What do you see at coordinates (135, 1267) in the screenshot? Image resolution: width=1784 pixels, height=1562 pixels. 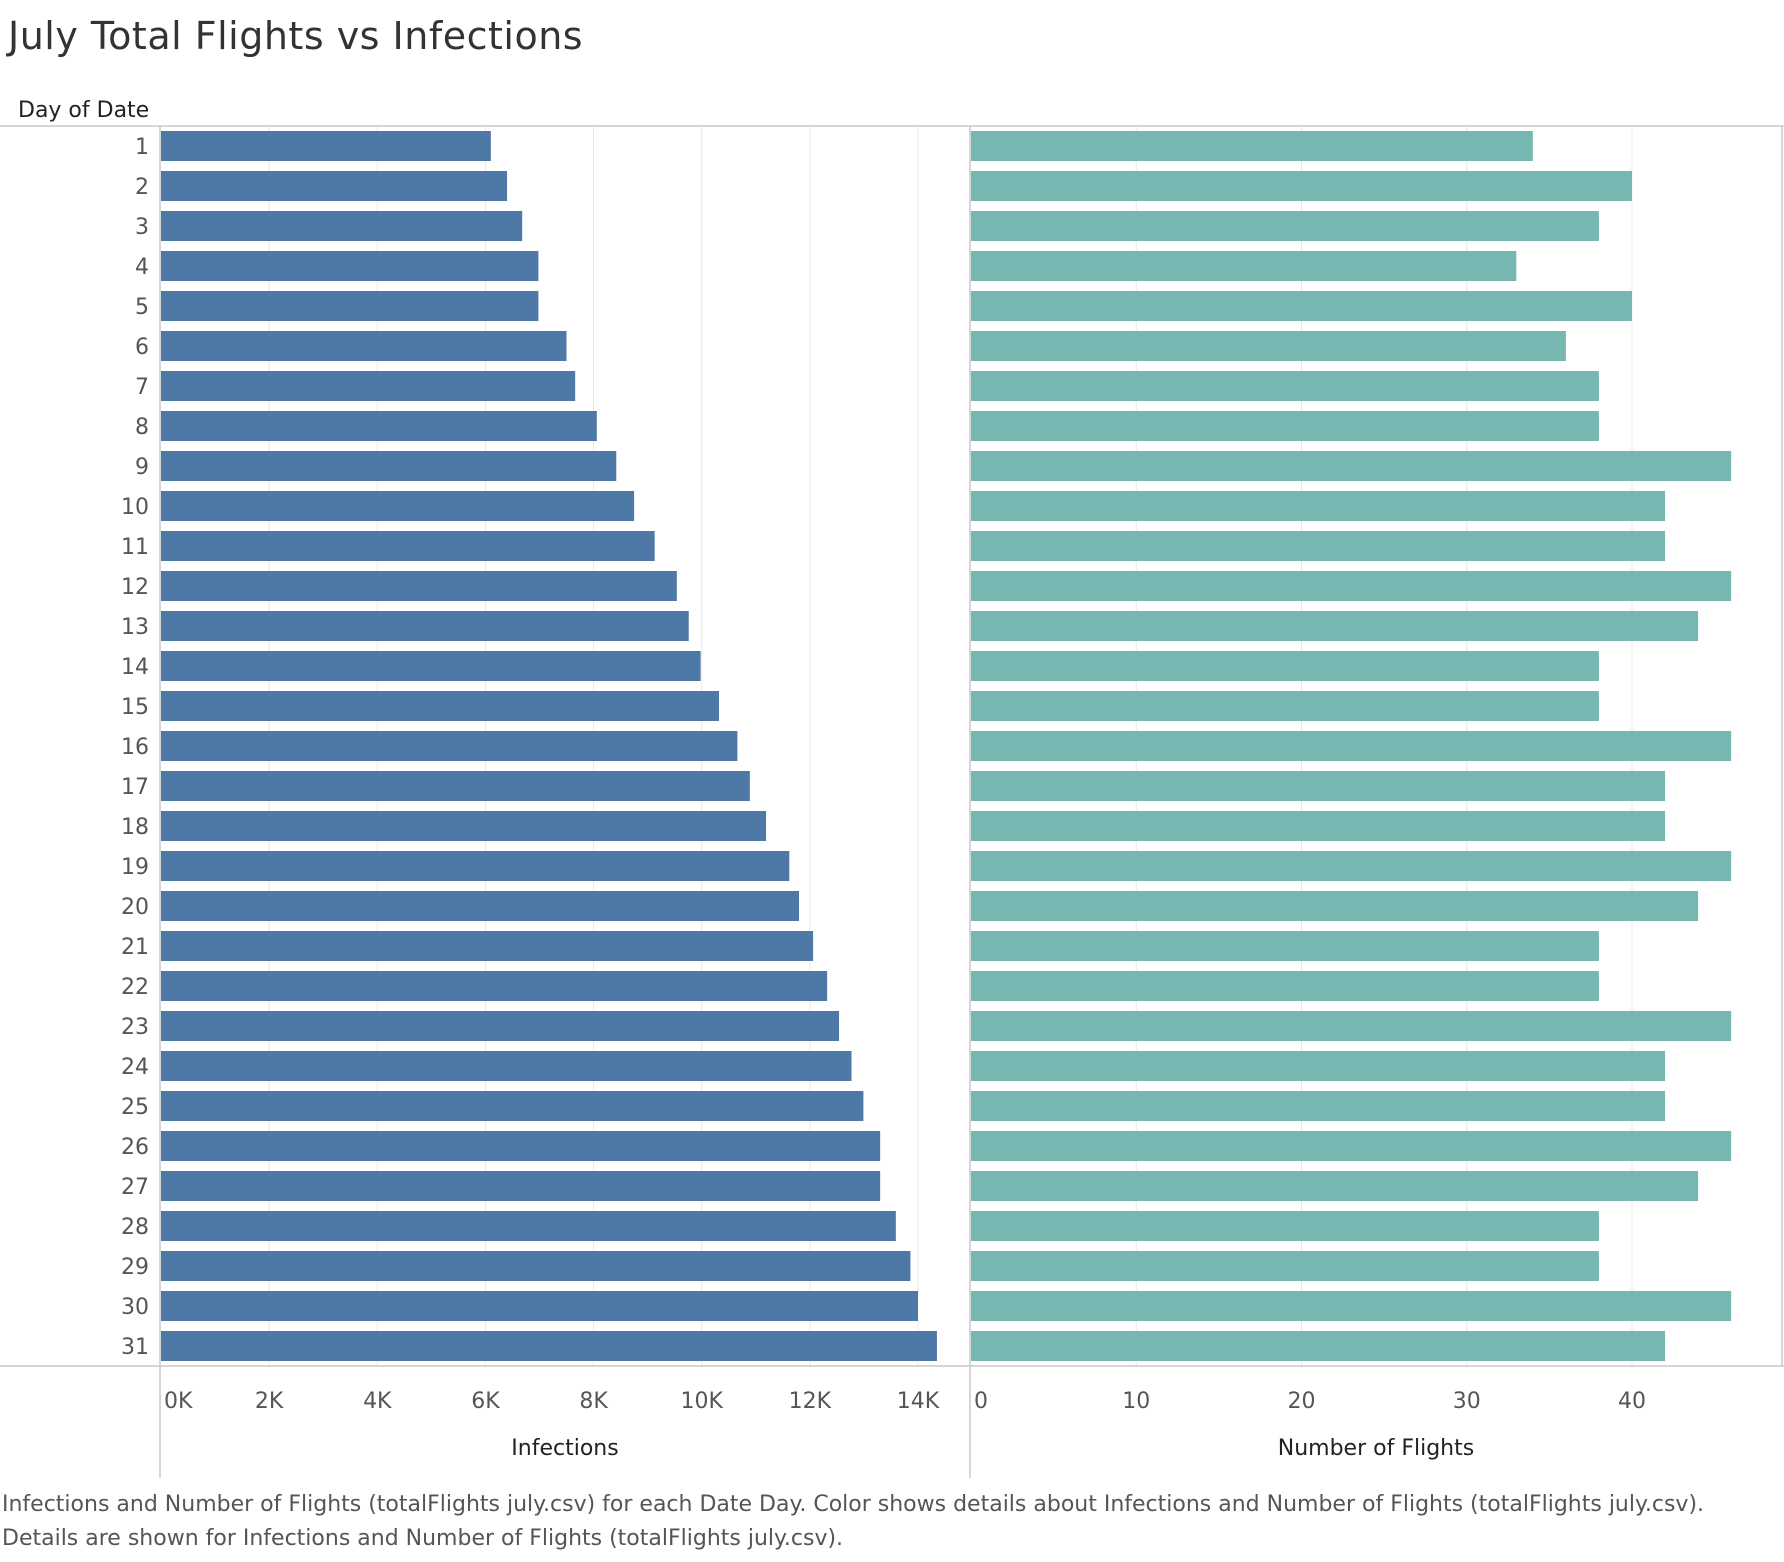 I see `y-tick-label: 29` at bounding box center [135, 1267].